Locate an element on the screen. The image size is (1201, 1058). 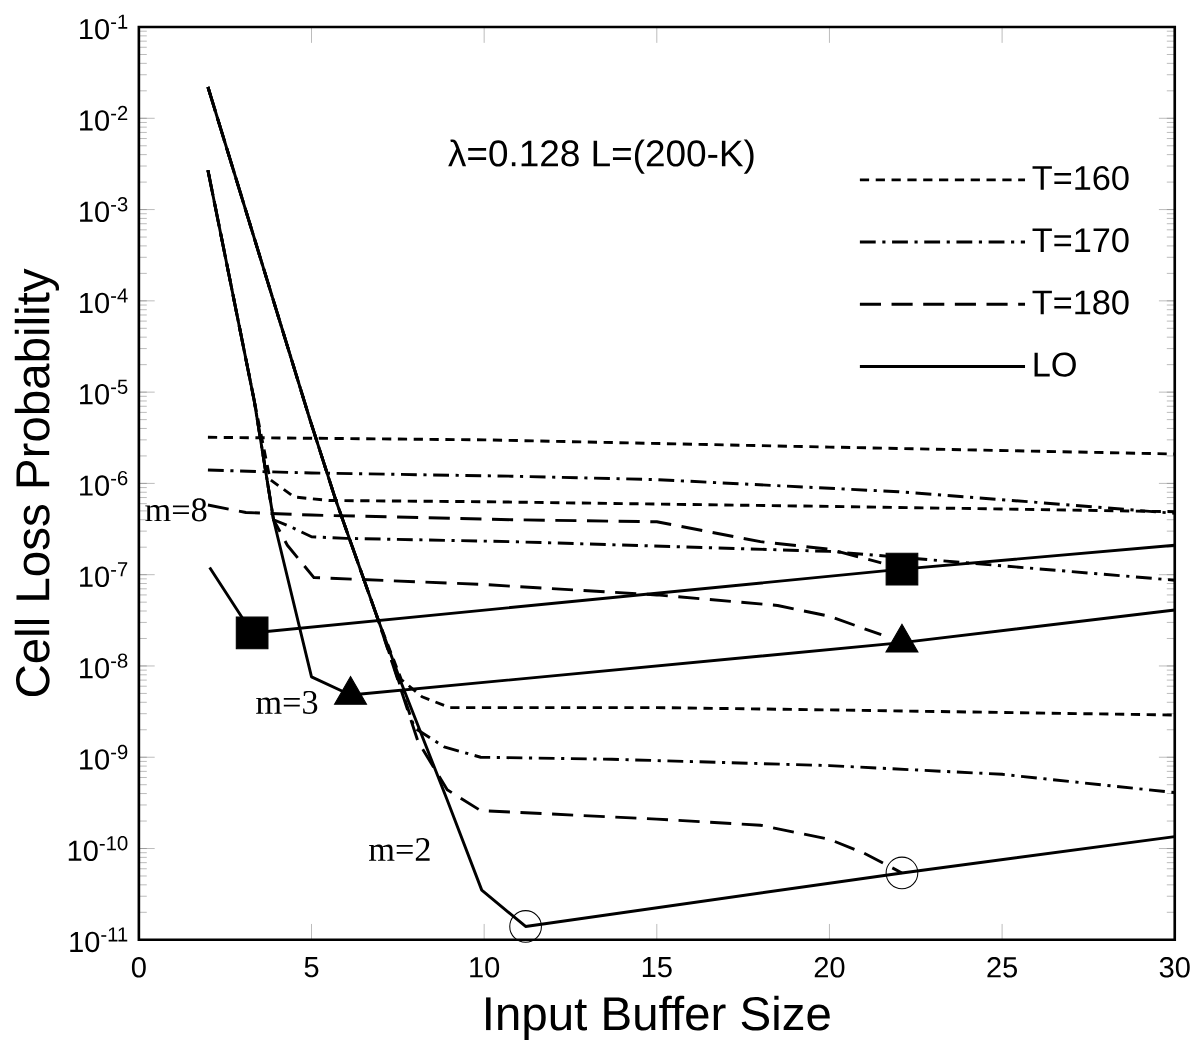
y-tick-label: 10$^{-11}$ is located at coordinates (99, 940).